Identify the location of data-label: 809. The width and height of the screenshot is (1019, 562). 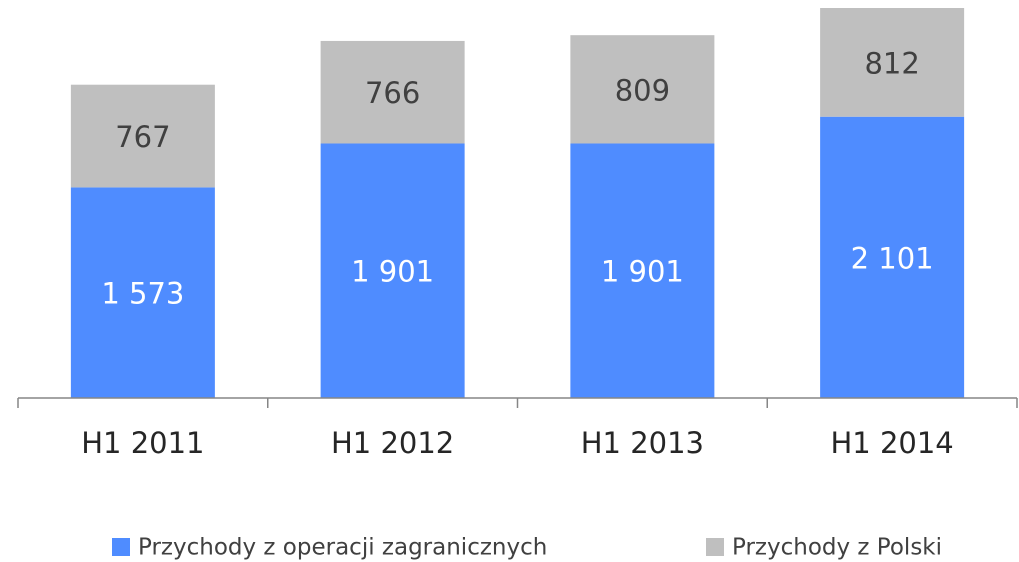
(642, 90).